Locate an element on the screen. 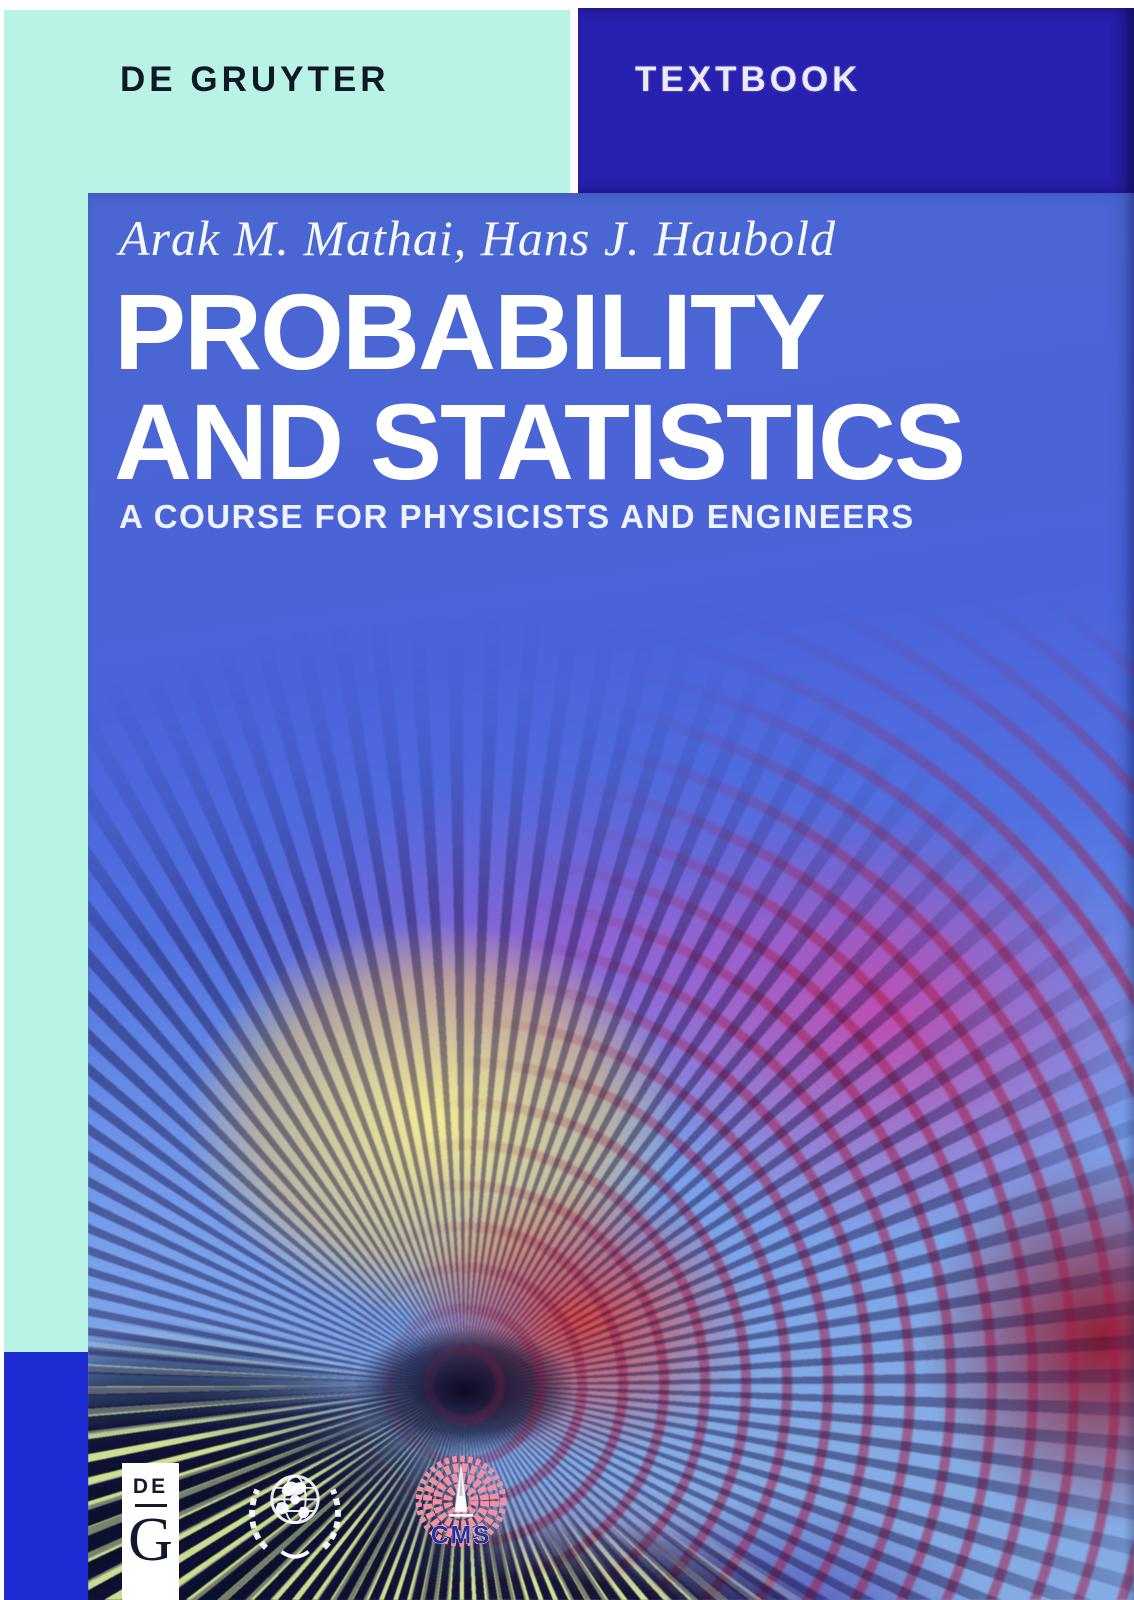  de-gruyter-logo-rule is located at coordinates (150, 1505).